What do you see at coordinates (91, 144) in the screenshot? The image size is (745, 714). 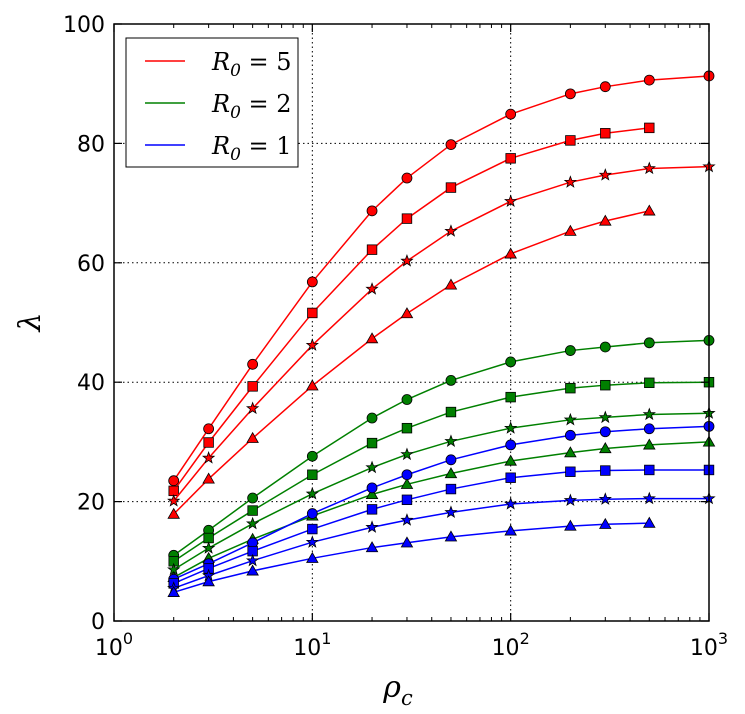 I see `y-tick-label: 80` at bounding box center [91, 144].